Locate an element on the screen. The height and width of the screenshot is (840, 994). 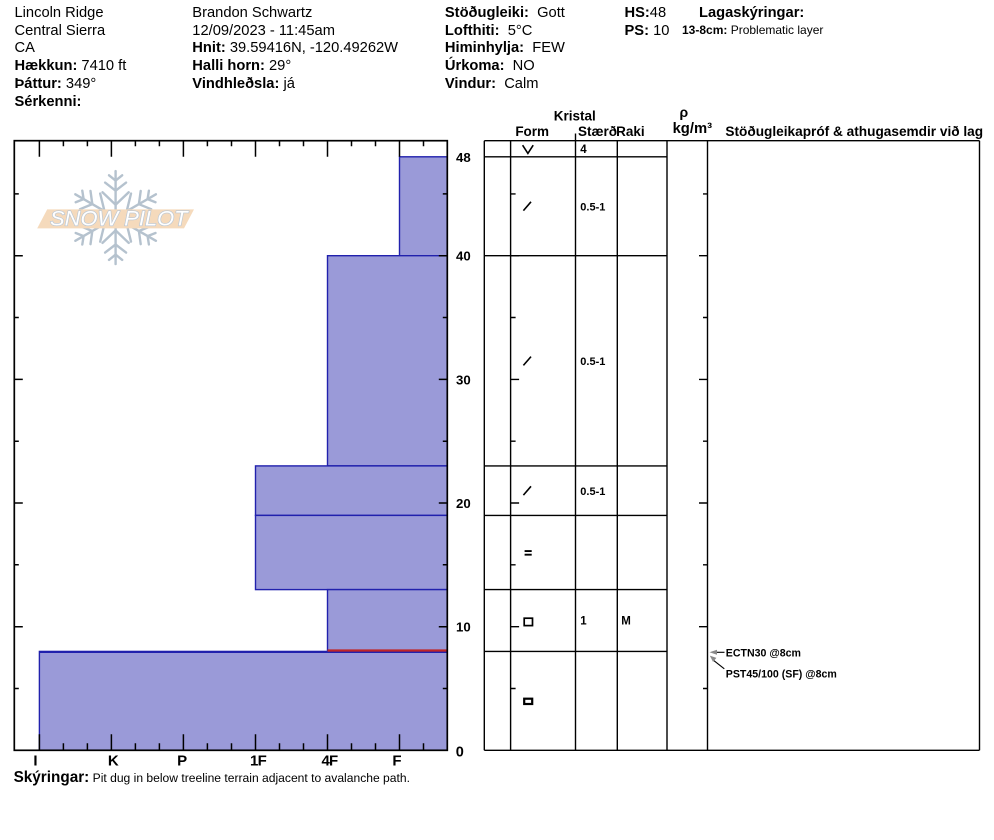
svg-text: 0 is located at coordinates (460, 753).